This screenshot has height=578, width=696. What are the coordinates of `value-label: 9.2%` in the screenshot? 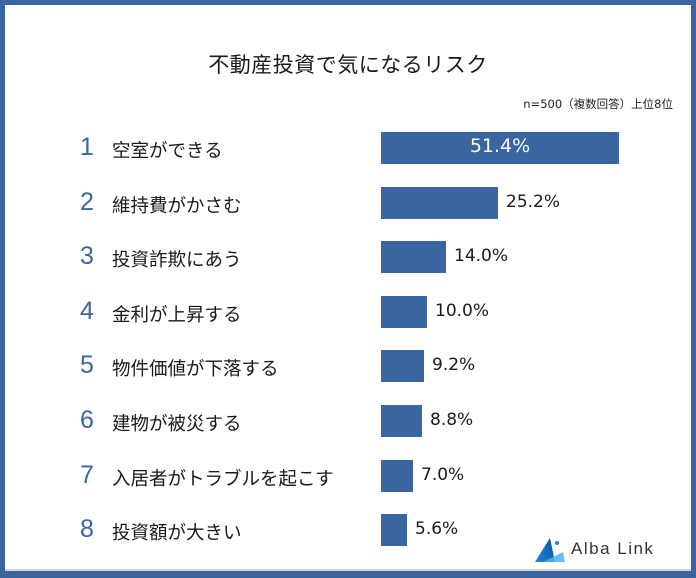 It's located at (454, 365).